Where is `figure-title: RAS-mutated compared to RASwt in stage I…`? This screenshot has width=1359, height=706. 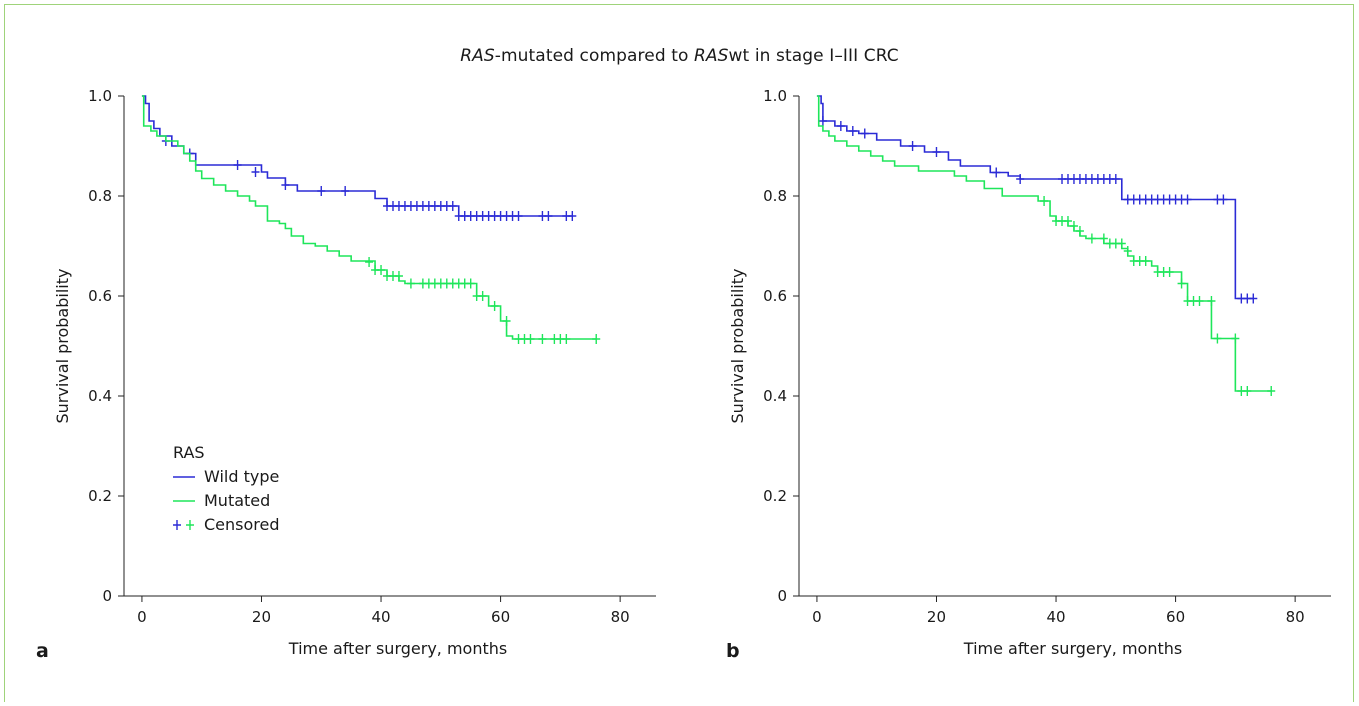 figure-title: RAS-mutated compared to RASwt in stage I… is located at coordinates (679, 56).